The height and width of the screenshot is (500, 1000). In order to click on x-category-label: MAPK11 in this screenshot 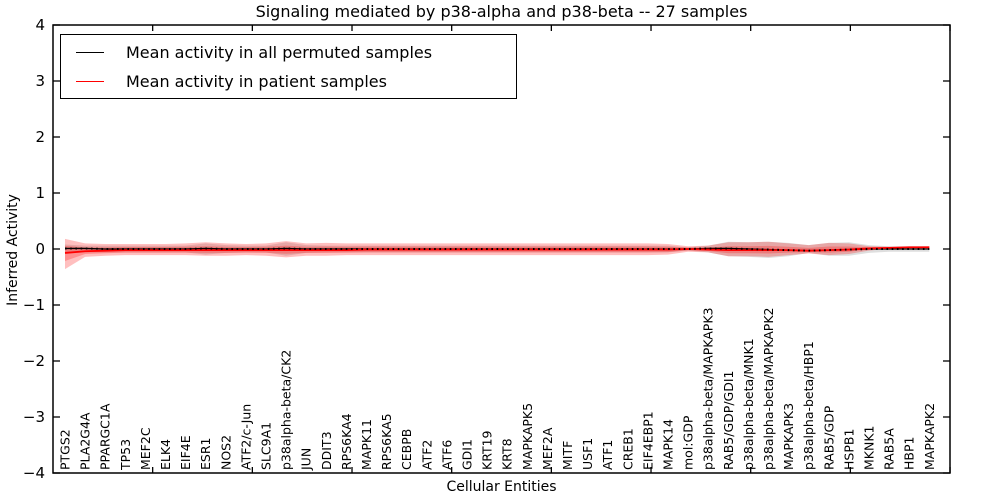, I will do `click(366, 444)`.